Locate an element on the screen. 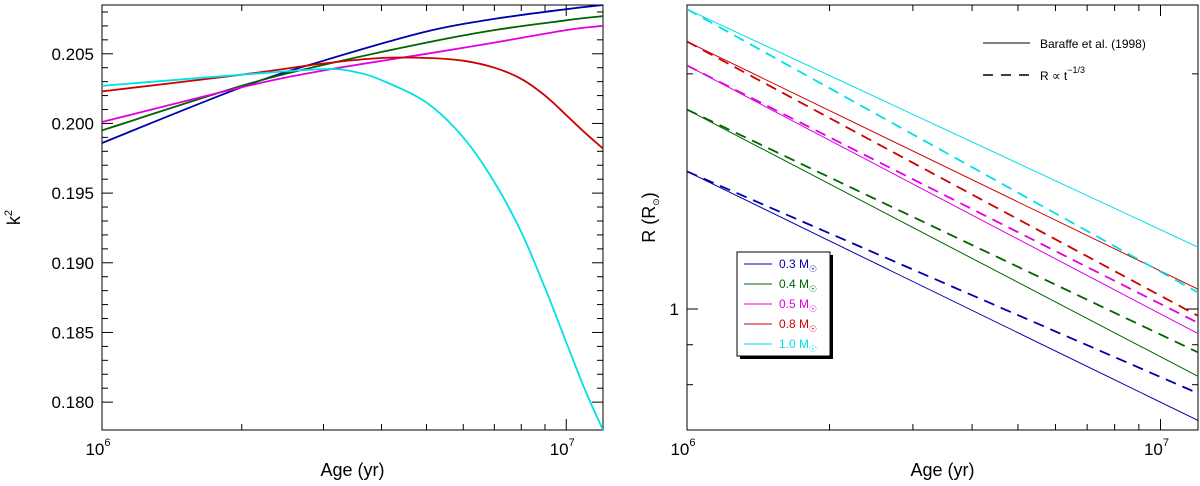 The width and height of the screenshot is (1200, 486). y-tick-label: 0.205 is located at coordinates (72, 54).